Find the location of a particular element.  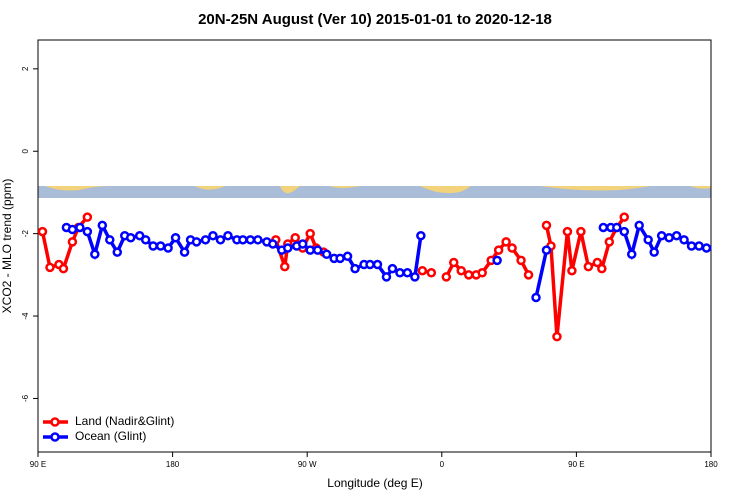

y-tick-label: -6 is located at coordinates (25, 398).